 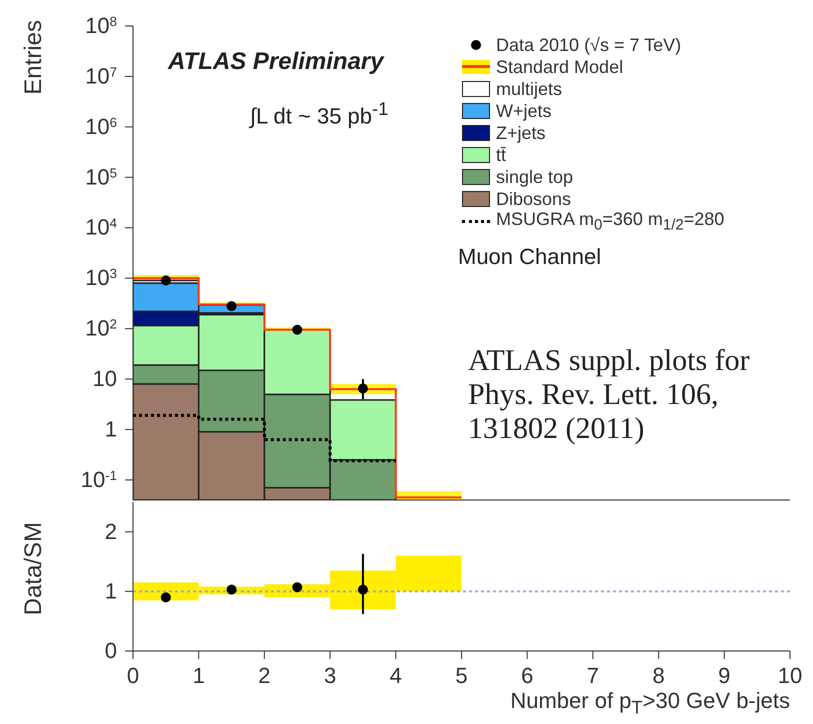 What do you see at coordinates (658, 675) in the screenshot?
I see `x-tick-label: 8` at bounding box center [658, 675].